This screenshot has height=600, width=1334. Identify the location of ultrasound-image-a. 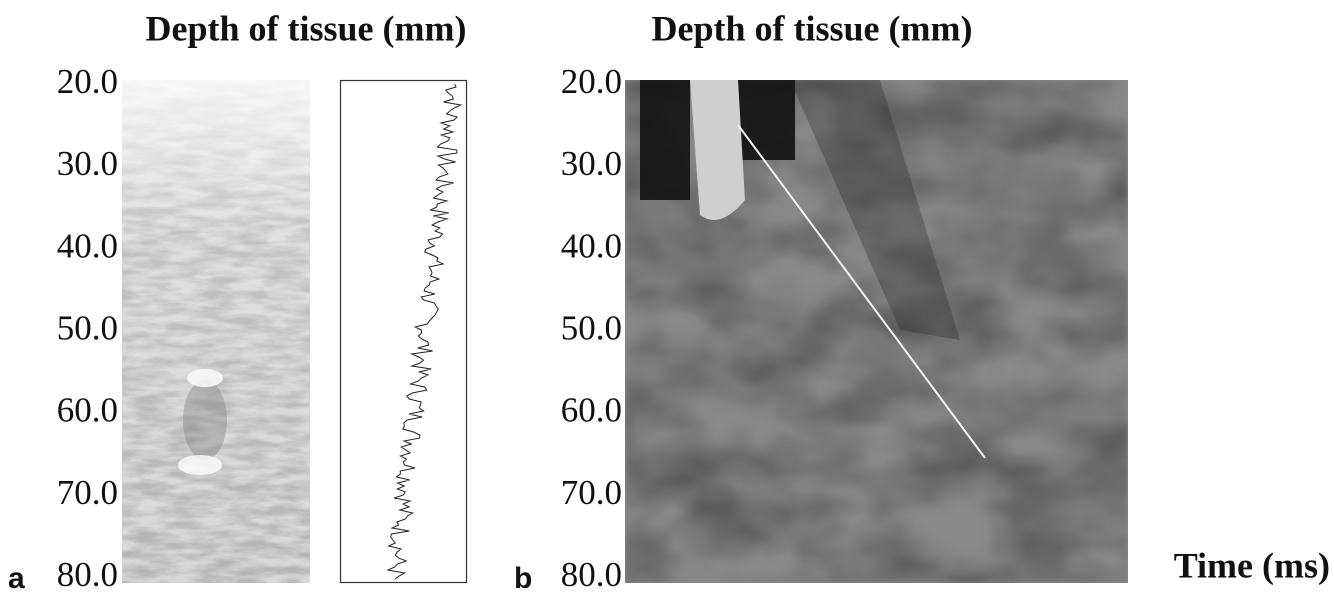
(216, 331).